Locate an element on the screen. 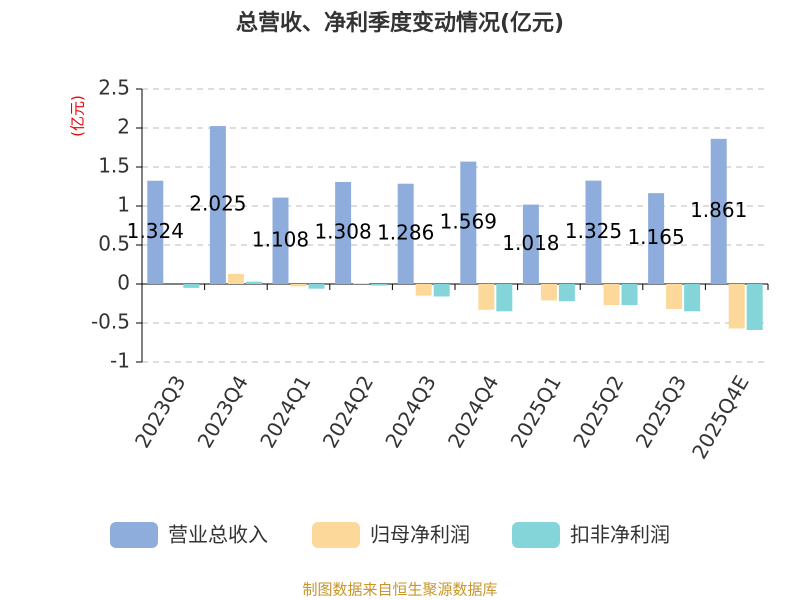 This screenshot has width=800, height=600. x-tick-label: 2025Q3 is located at coordinates (661, 411).